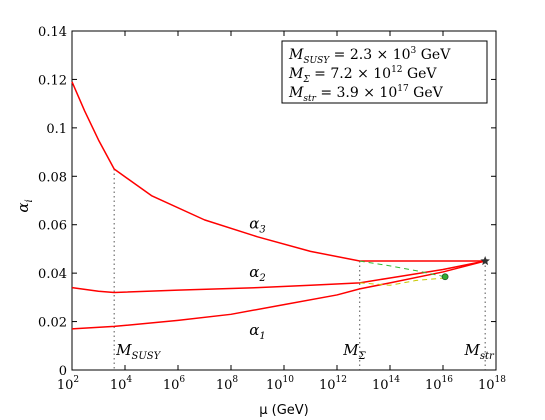 This screenshot has height=420, width=545. What do you see at coordinates (445, 277) in the screenshot?
I see `marker-point` at bounding box center [445, 277].